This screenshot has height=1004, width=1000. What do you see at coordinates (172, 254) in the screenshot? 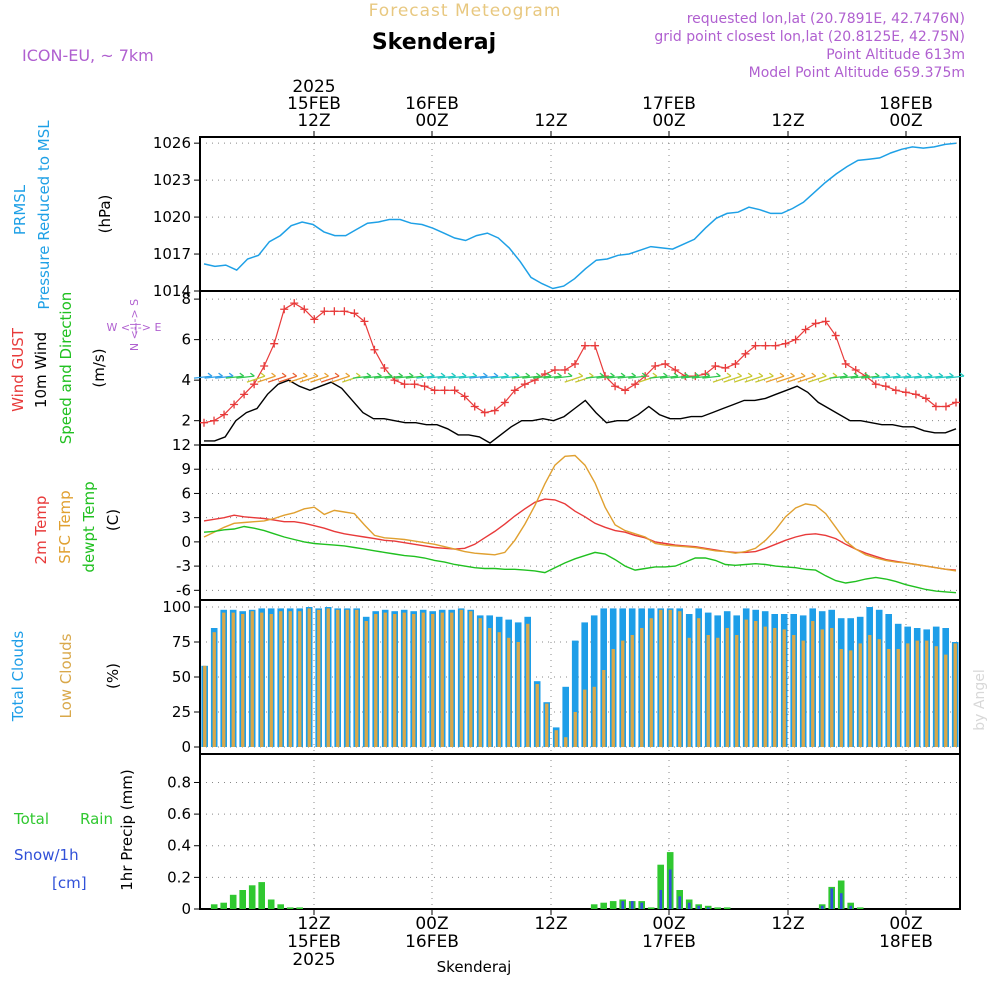
I see `ytick-label: 1017` at bounding box center [172, 254].